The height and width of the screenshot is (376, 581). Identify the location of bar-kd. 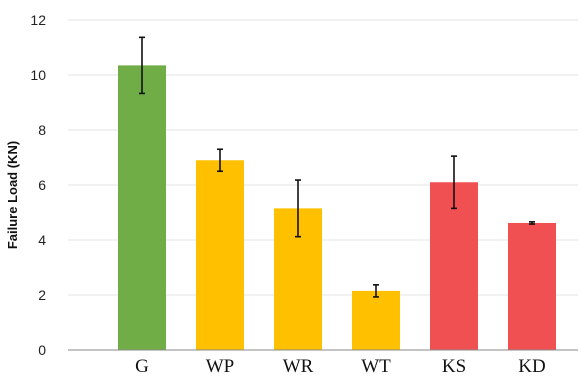
(532, 286).